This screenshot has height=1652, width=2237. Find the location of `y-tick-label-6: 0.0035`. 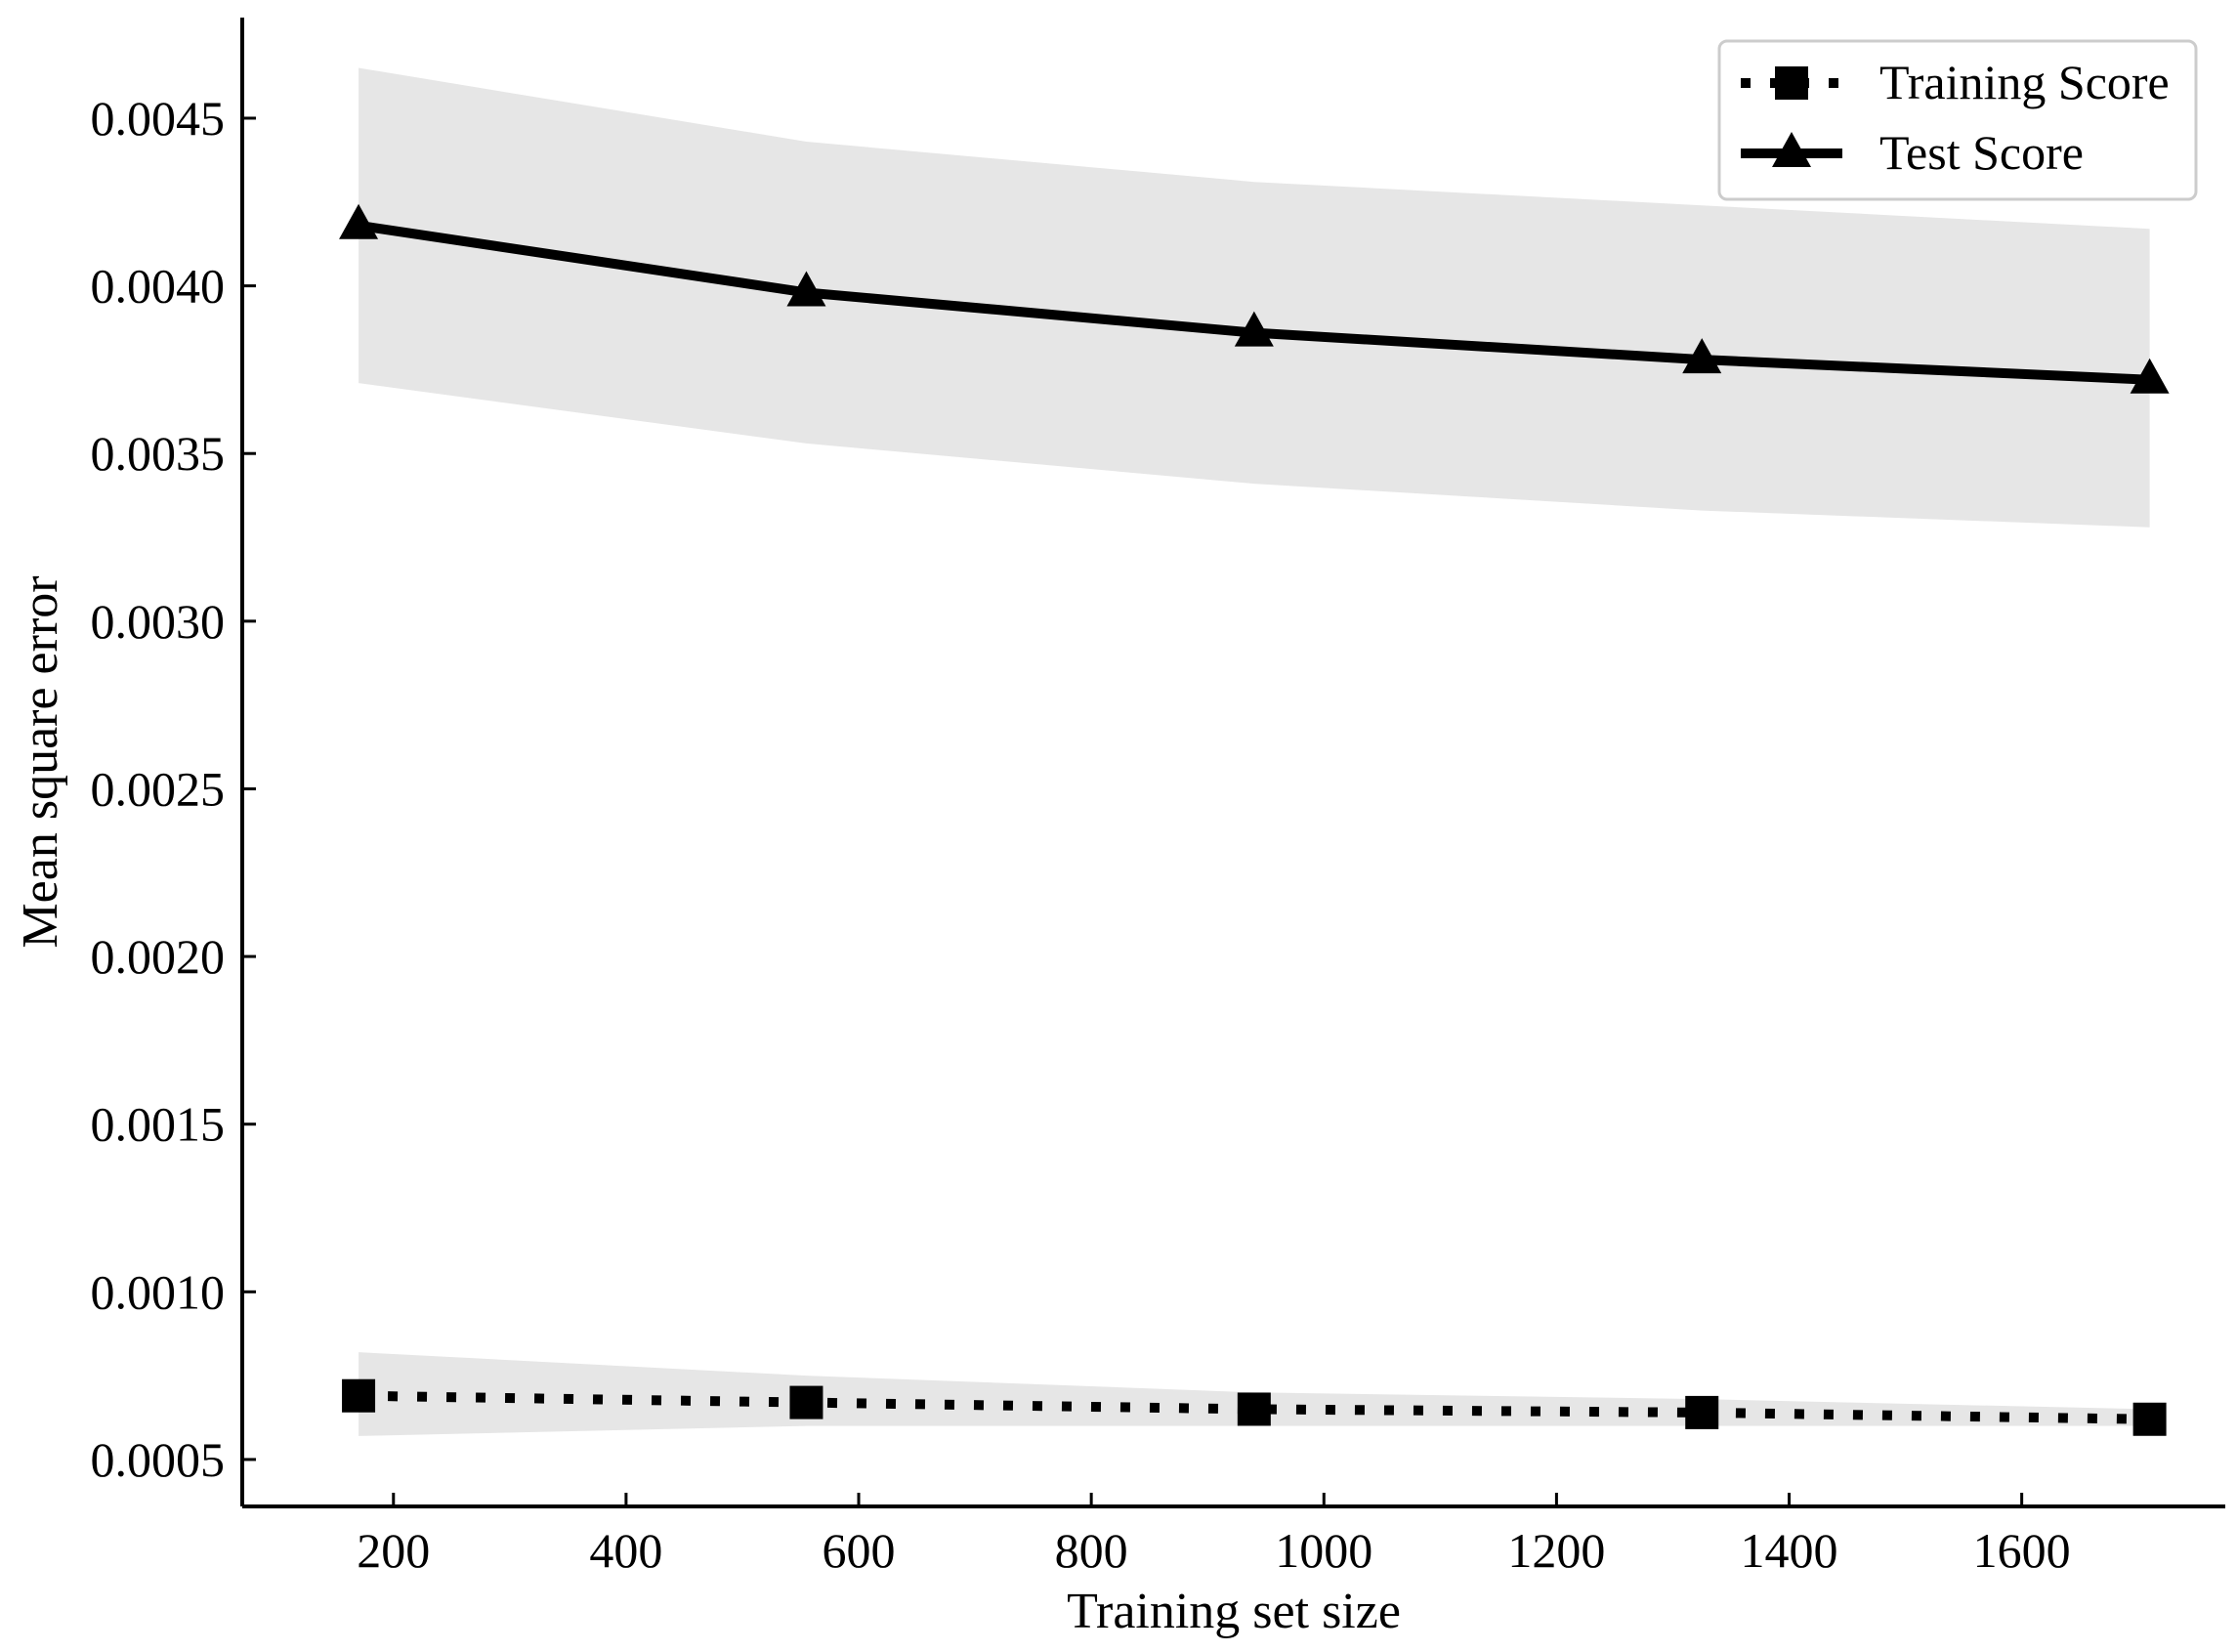

y-tick-label-6: 0.0035 is located at coordinates (158, 453).